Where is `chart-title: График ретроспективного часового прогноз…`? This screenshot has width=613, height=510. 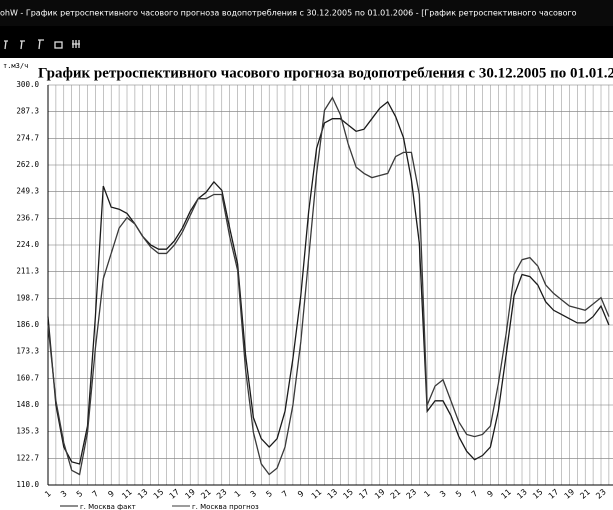 chart-title: График ретроспективного часового прогноз… is located at coordinates (325, 73).